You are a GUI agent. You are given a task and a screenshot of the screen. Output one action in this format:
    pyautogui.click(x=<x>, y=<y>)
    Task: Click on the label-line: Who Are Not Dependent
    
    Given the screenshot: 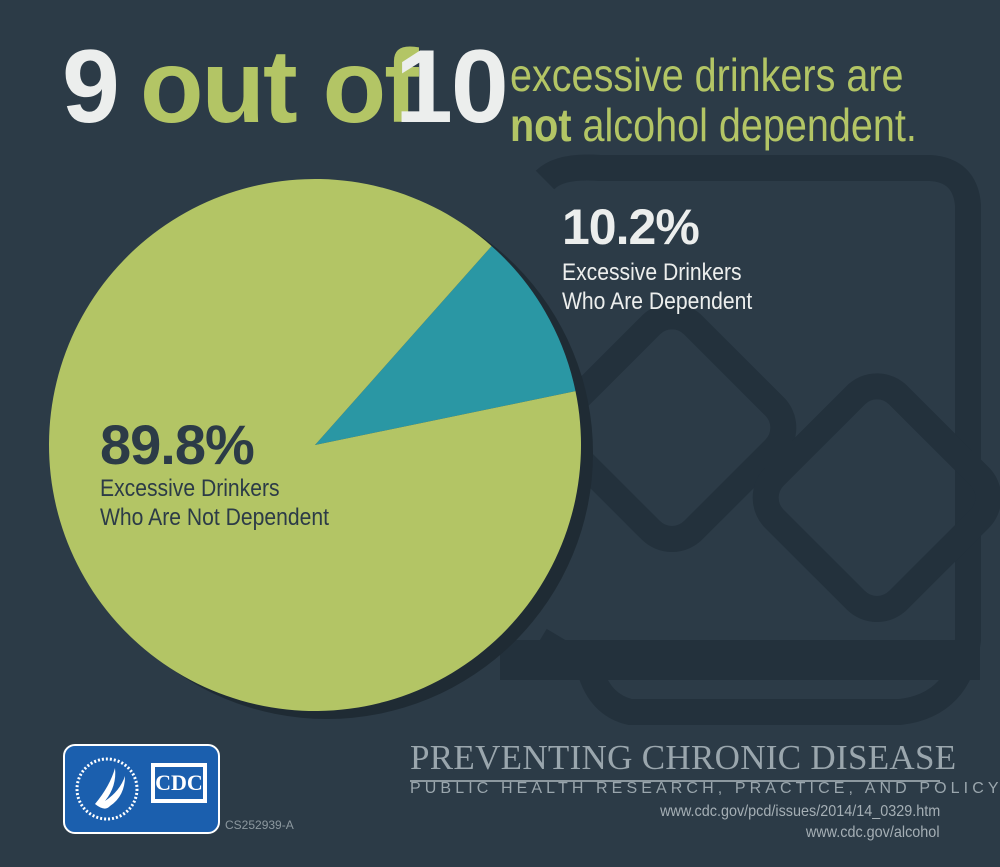 What is the action you would take?
    pyautogui.click(x=214, y=517)
    